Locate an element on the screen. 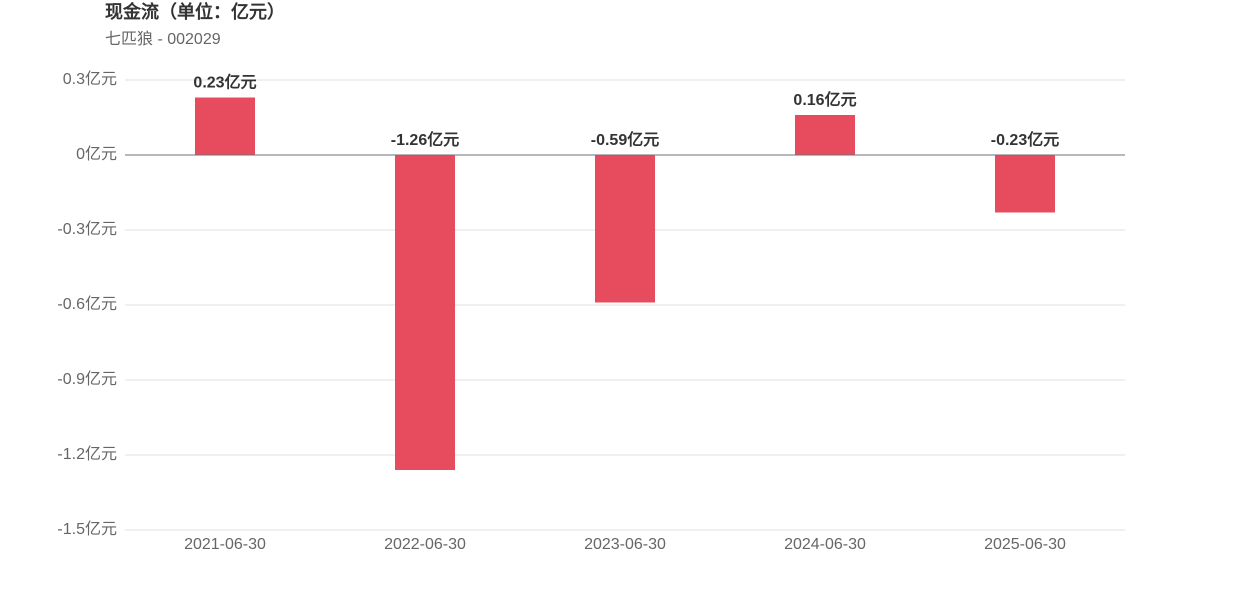  y-tick-label: -0.6亿元 is located at coordinates (87, 304).